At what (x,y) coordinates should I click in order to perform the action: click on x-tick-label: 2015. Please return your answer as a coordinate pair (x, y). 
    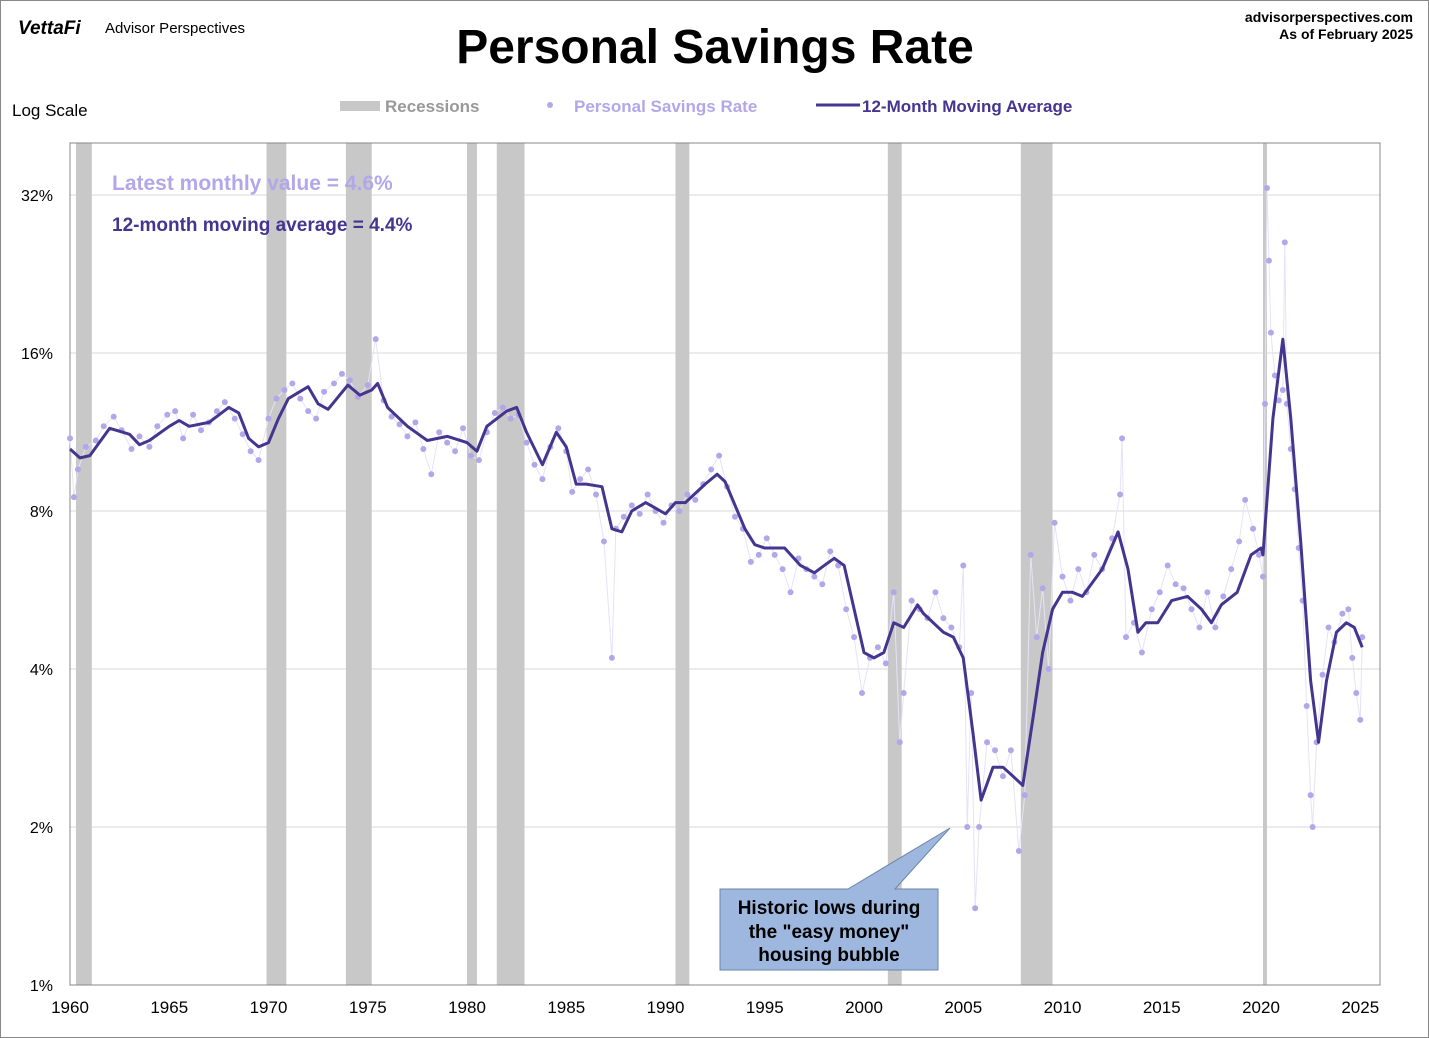
    Looking at the image, I should click on (1162, 1007).